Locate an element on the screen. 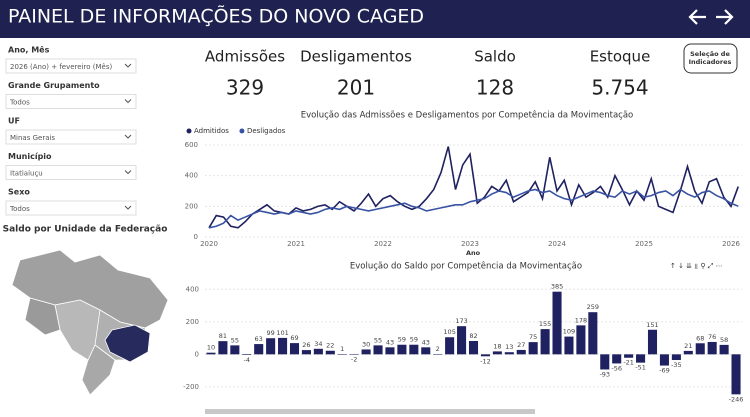 The height and width of the screenshot is (417, 750). data-label: 109 is located at coordinates (569, 332).